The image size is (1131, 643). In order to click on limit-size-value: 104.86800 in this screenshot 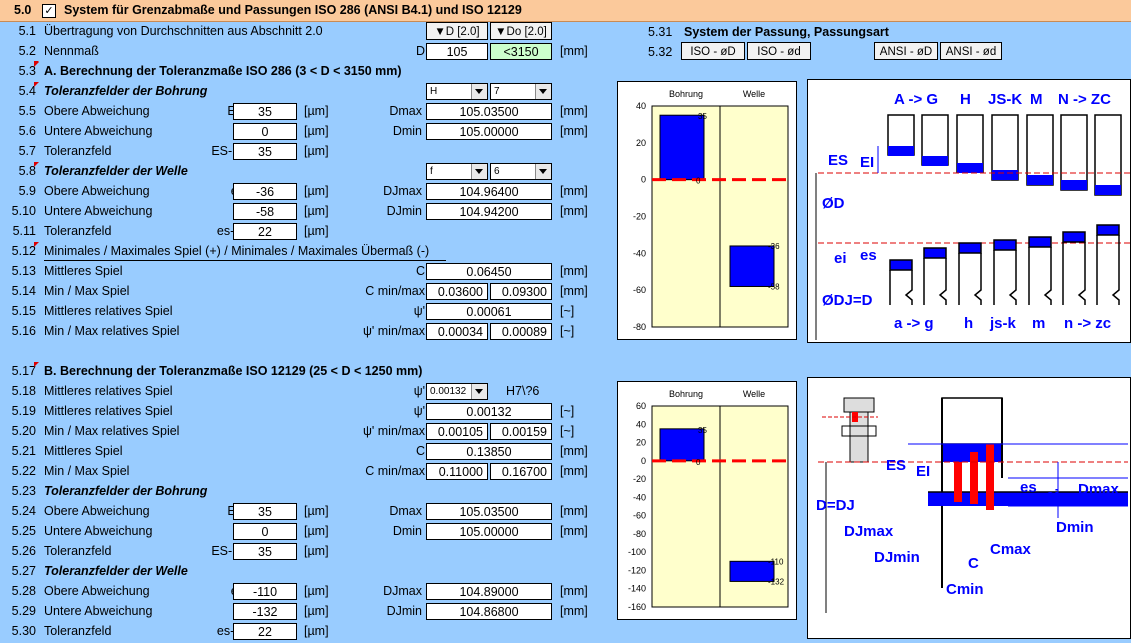, I will do `click(489, 611)`.